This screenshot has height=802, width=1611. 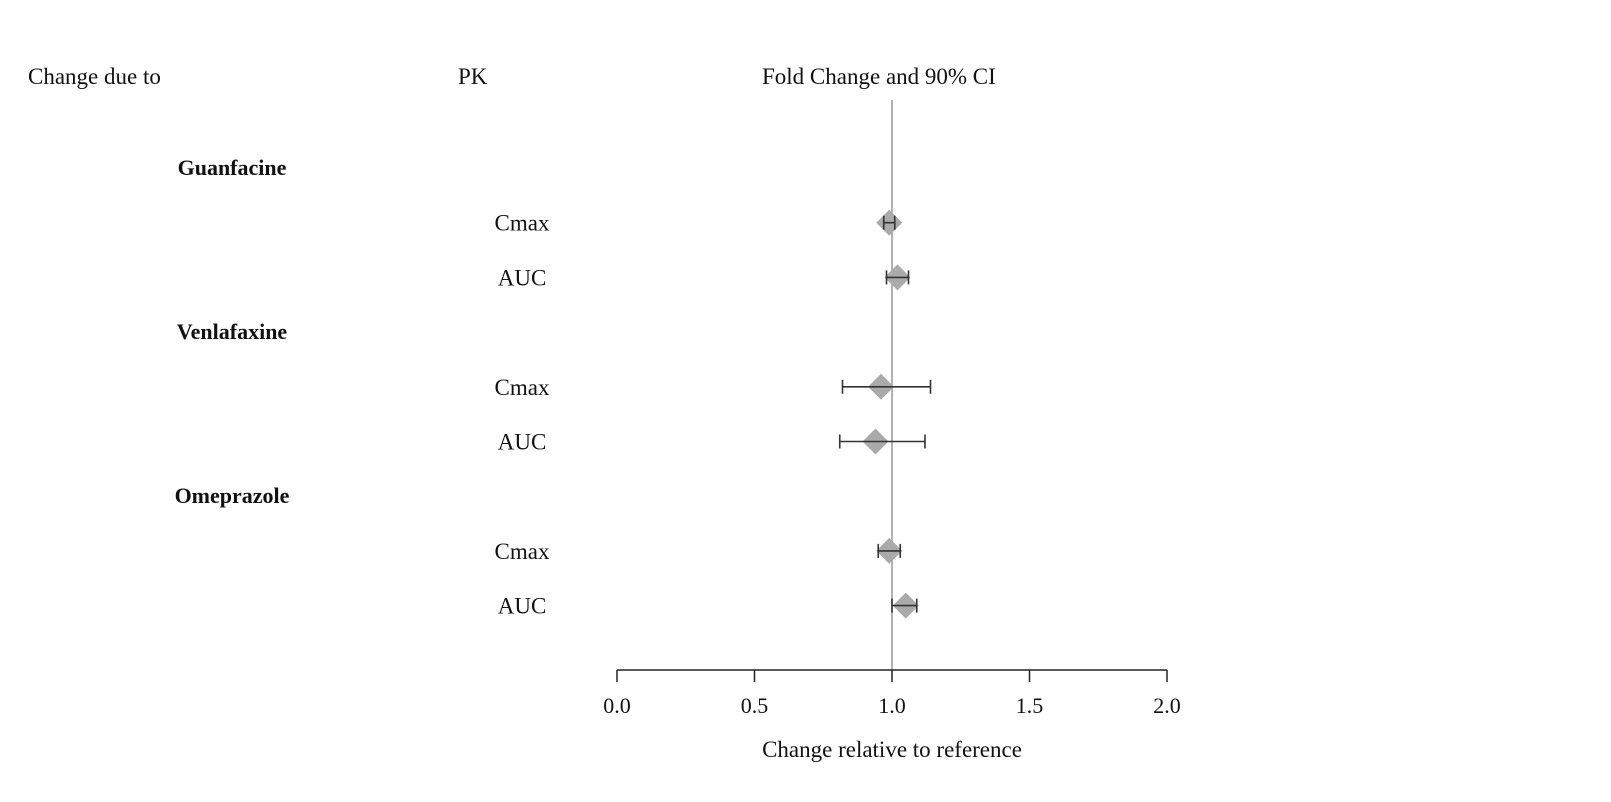 I want to click on x-tick-label: 0.5, so click(x=755, y=705).